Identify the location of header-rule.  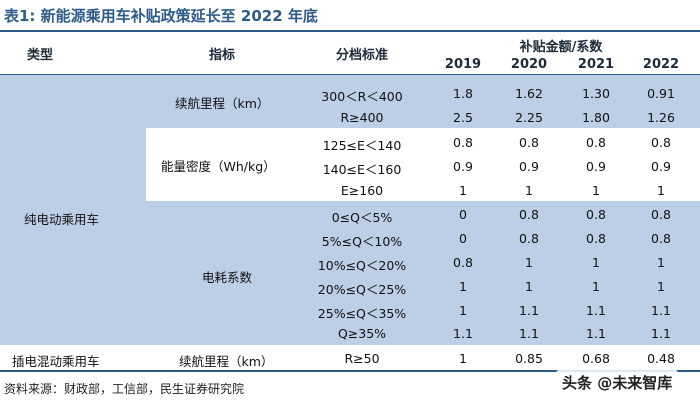
(350, 74).